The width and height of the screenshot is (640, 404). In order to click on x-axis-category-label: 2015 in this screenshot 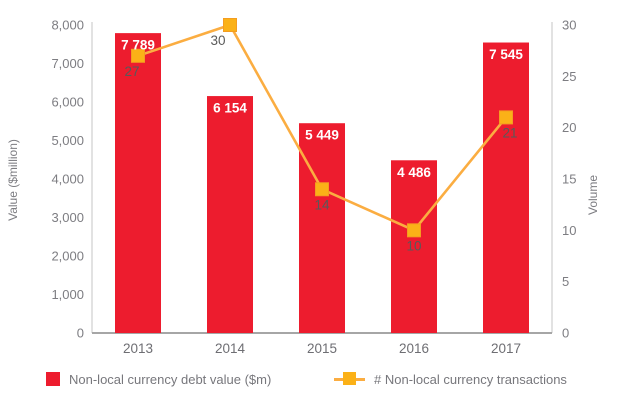, I will do `click(322, 348)`.